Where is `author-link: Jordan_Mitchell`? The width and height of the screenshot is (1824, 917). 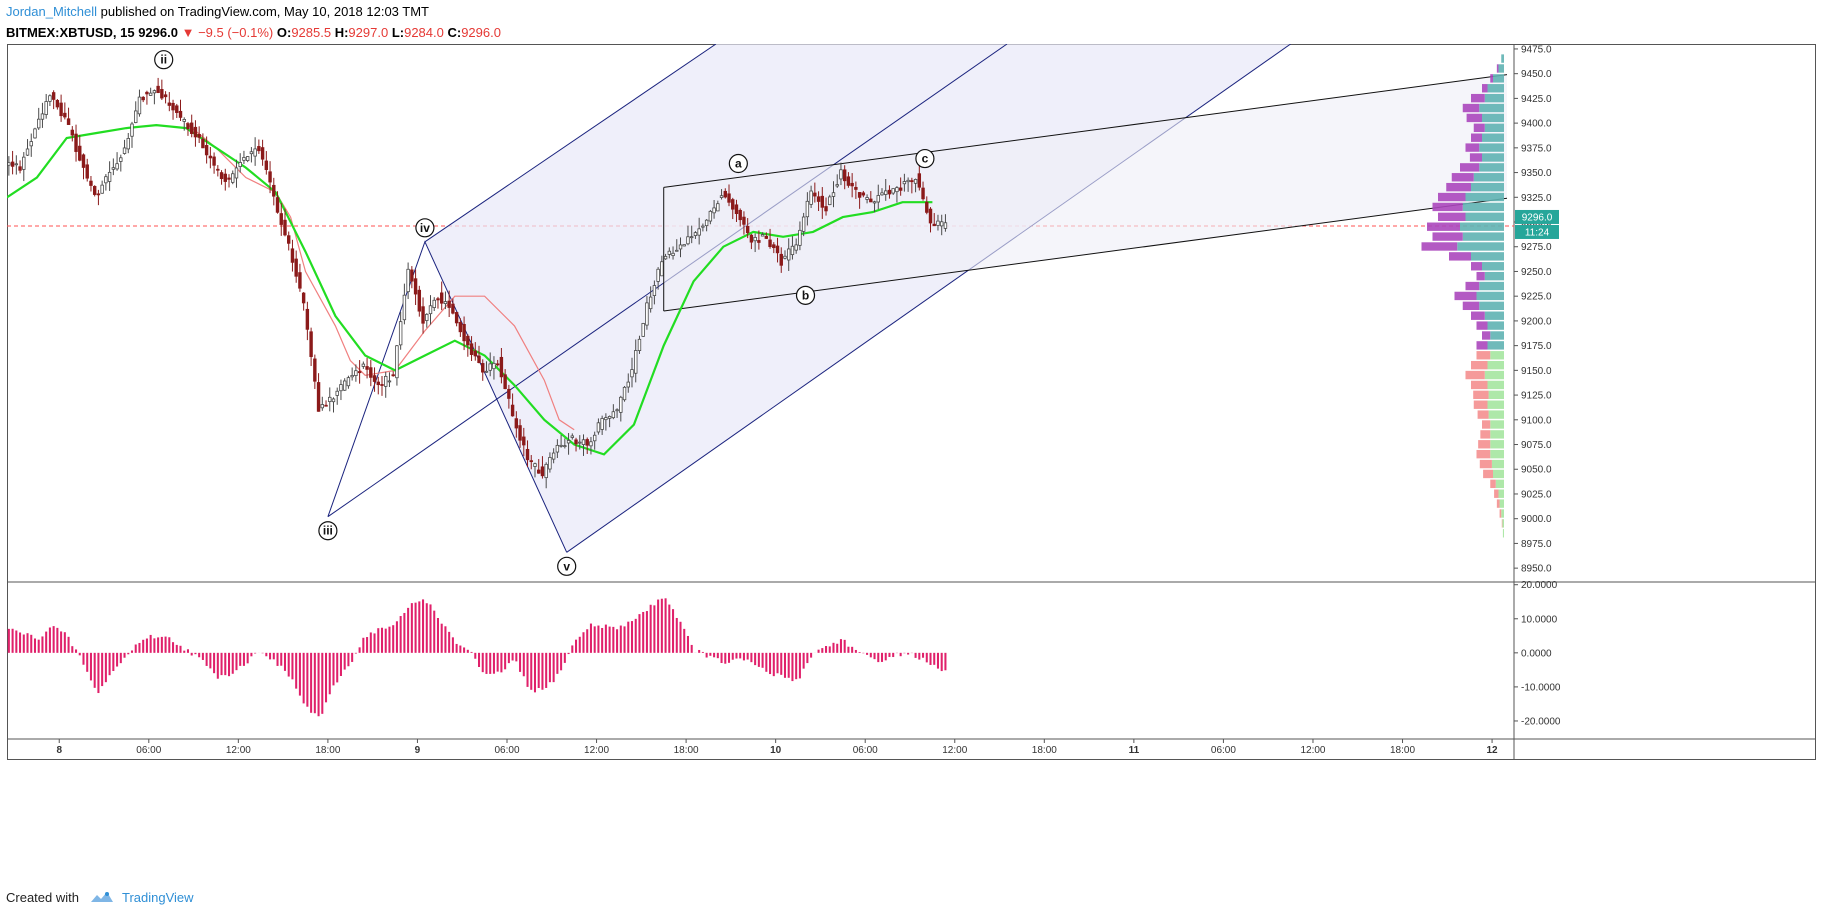 author-link: Jordan_Mitchell is located at coordinates (52, 11).